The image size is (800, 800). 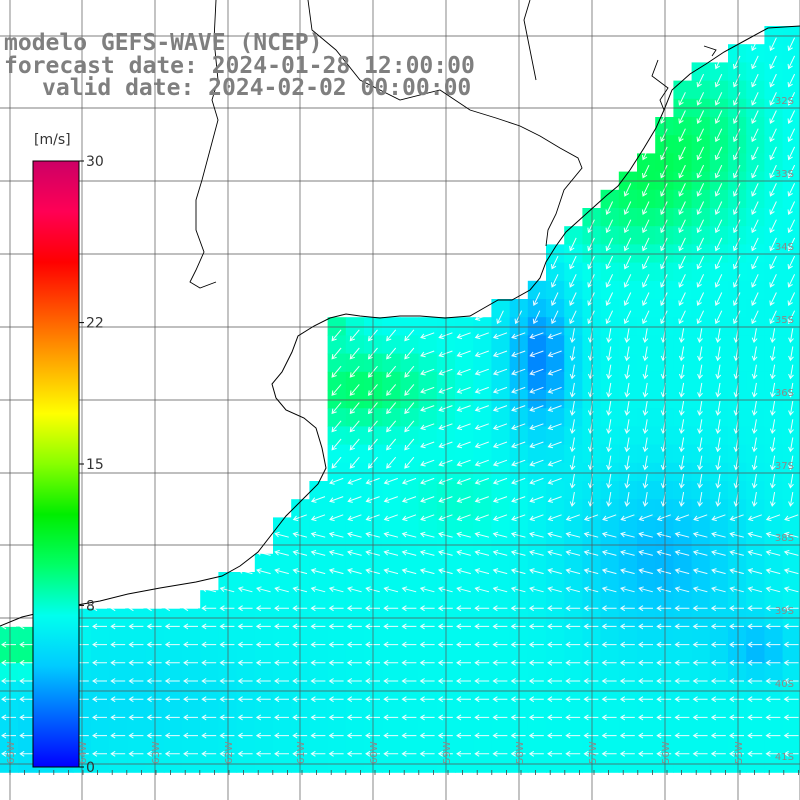 I want to click on border-path, so click(x=660, y=85).